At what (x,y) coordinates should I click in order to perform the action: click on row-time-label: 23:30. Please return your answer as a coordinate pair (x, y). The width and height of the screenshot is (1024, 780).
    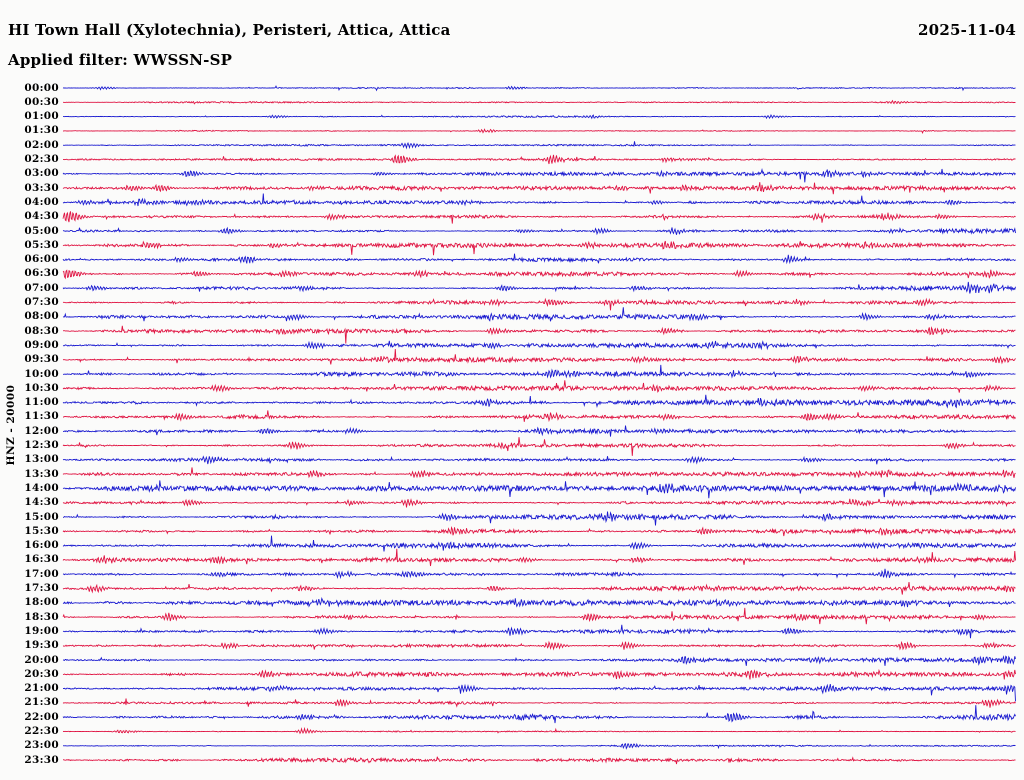
    Looking at the image, I should click on (41, 759).